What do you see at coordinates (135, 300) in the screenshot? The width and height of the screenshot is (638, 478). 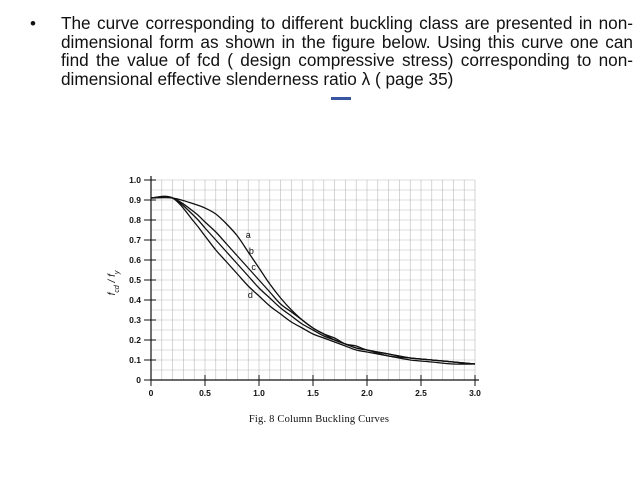 I see `y-tick-label: 0.4` at bounding box center [135, 300].